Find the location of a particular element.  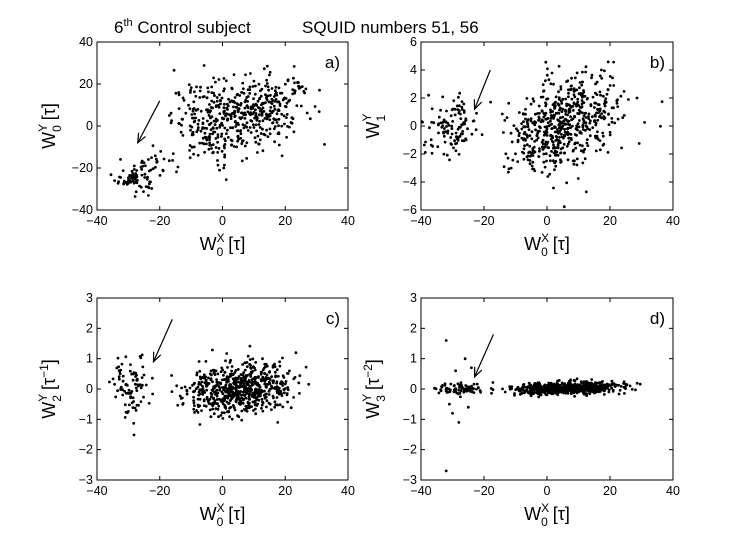

x-tick-label: −20 is located at coordinates (483, 221).